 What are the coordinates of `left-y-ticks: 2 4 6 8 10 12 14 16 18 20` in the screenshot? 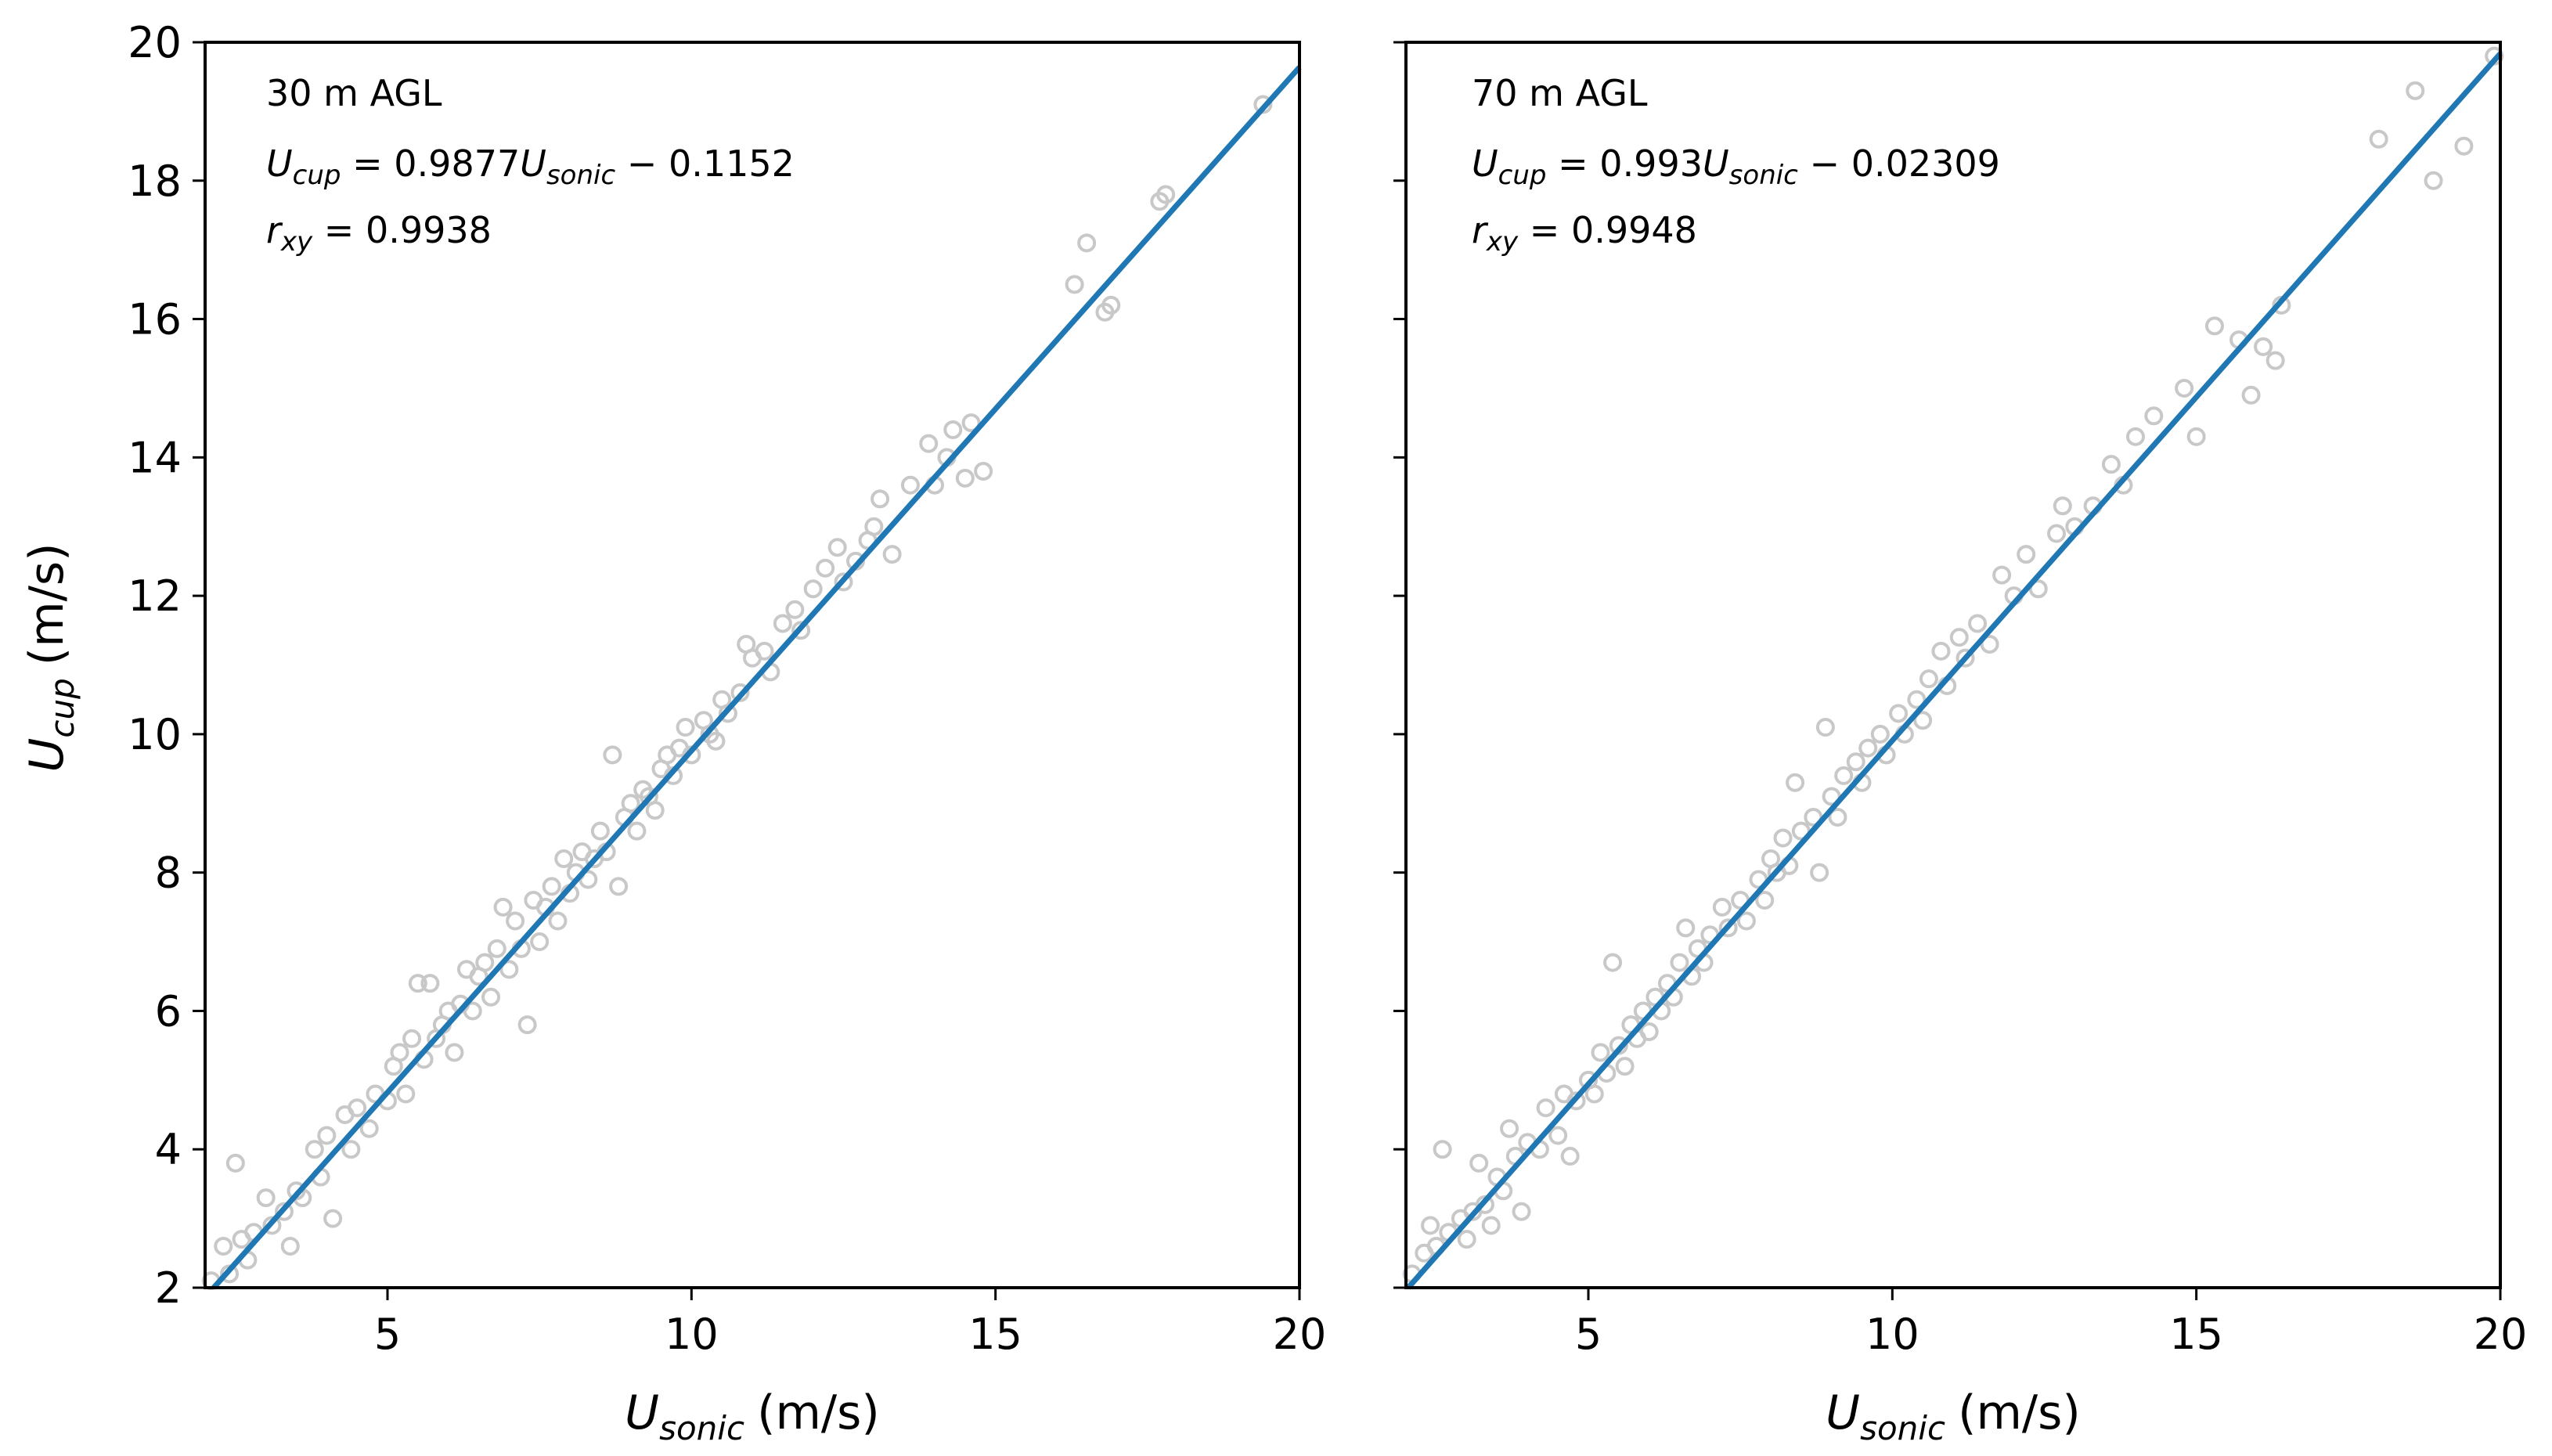 It's located at (167, 665).